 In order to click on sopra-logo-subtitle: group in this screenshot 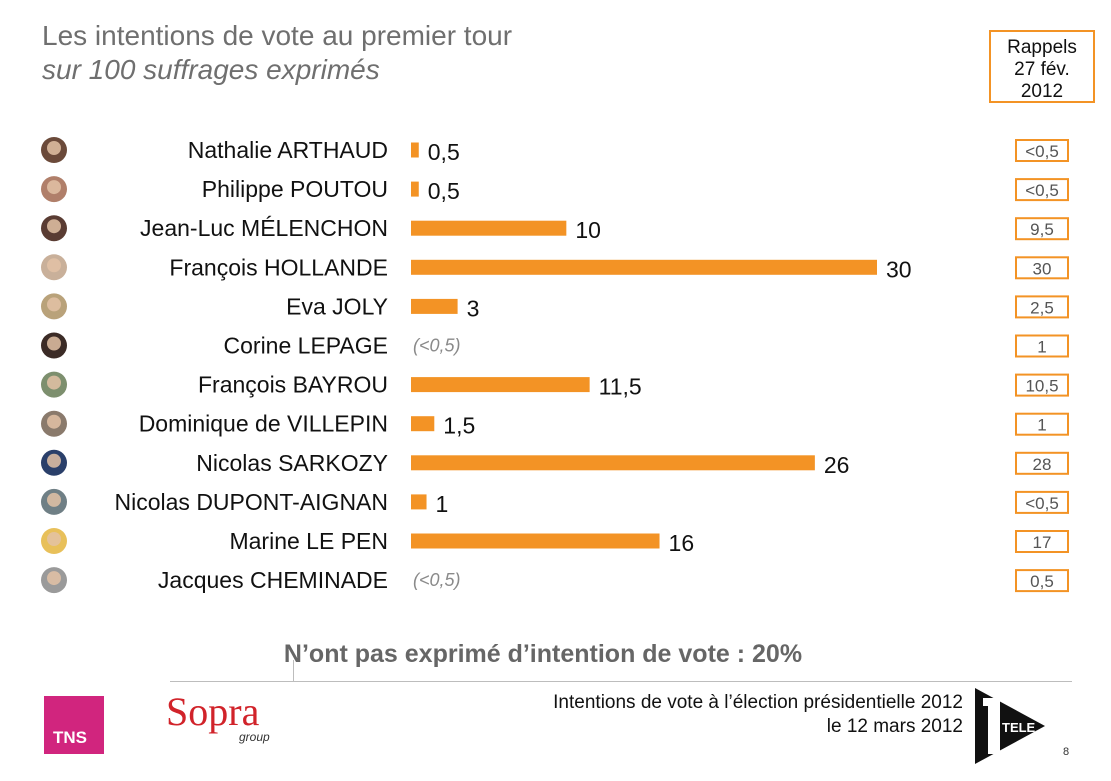, I will do `click(254, 737)`.